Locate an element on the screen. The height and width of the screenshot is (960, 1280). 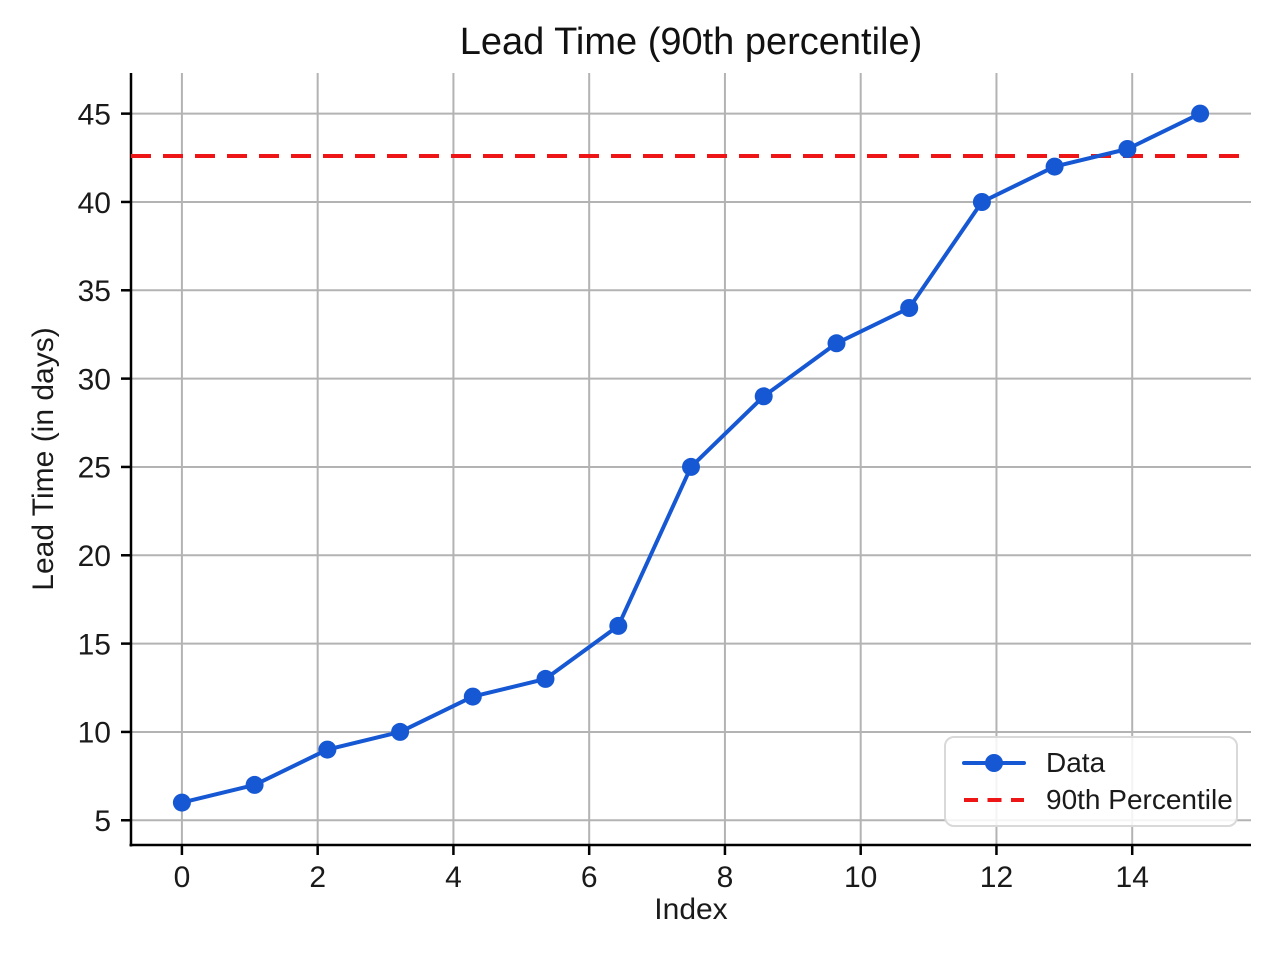
legend-item-data: Data is located at coordinates (1092, 763).